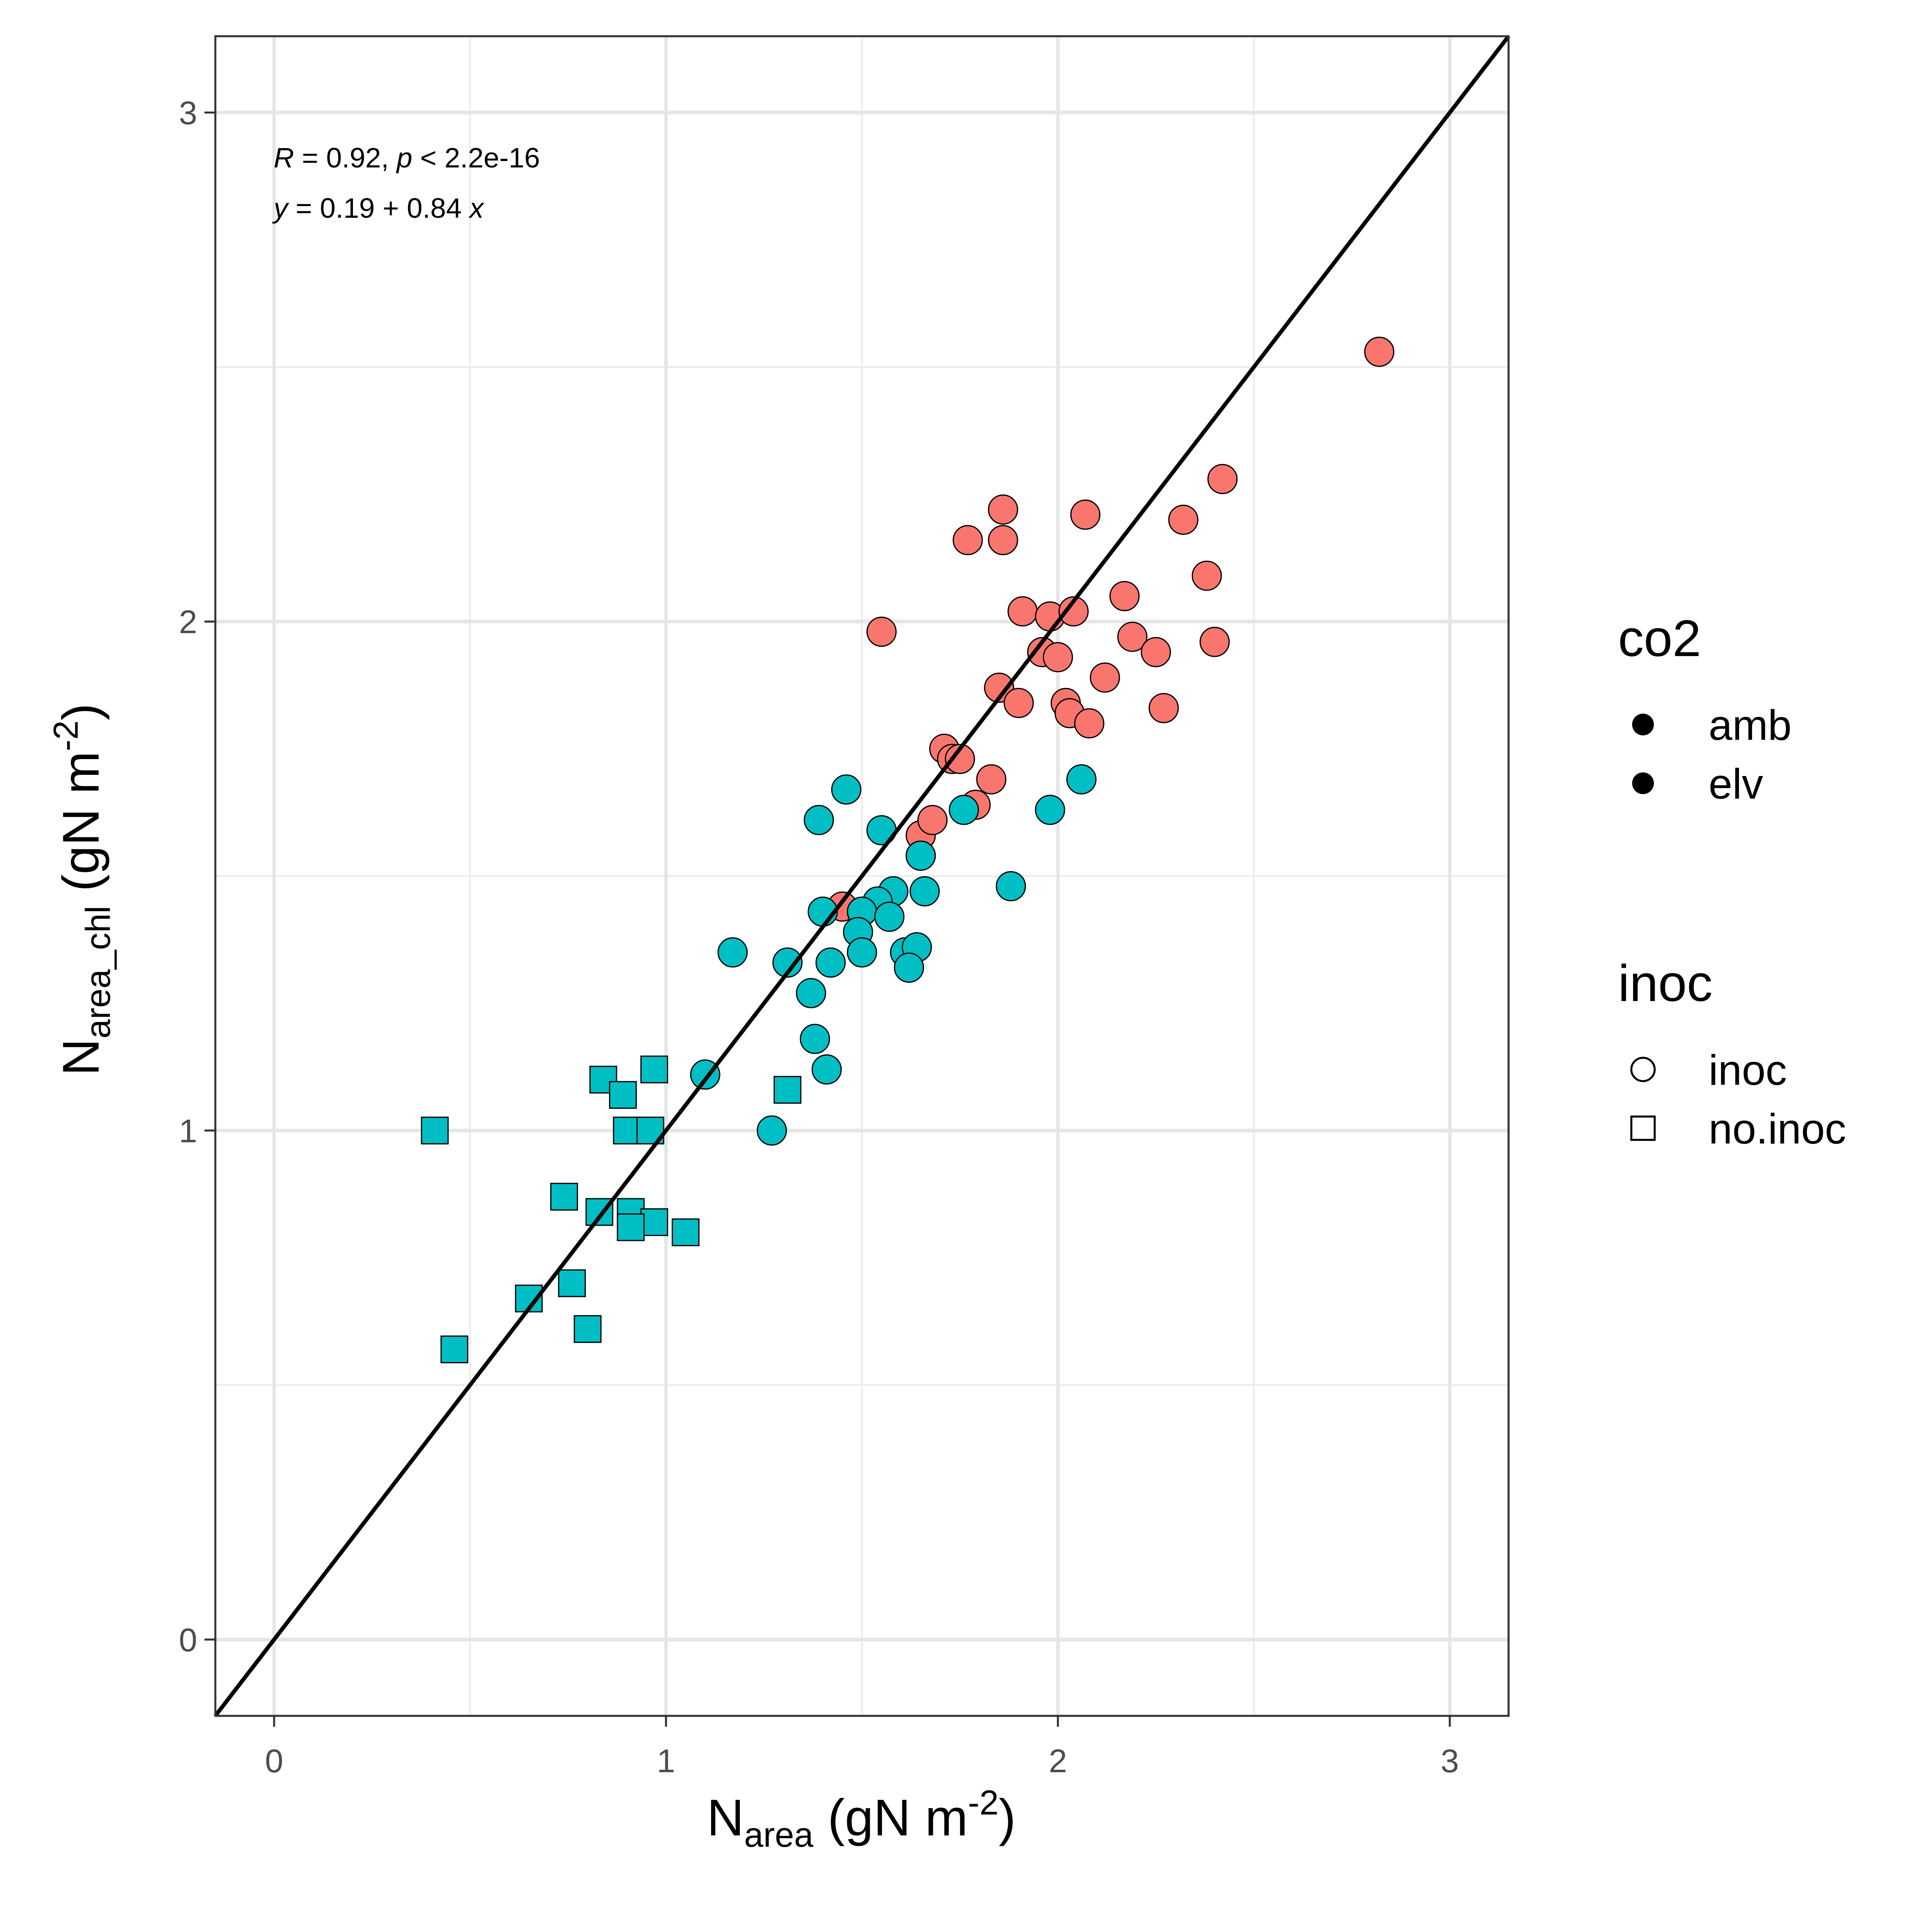 Image resolution: width=1932 pixels, height=1932 pixels. I want to click on y-tick-label: 1, so click(188, 1131).